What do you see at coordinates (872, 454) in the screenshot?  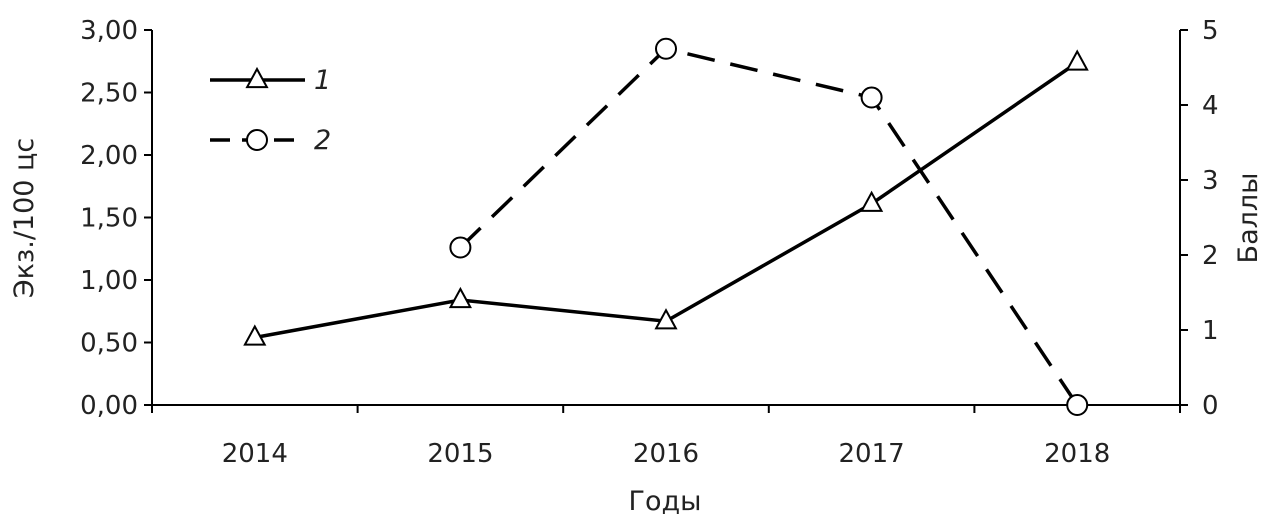 I see `x-tick-label: 2017` at bounding box center [872, 454].